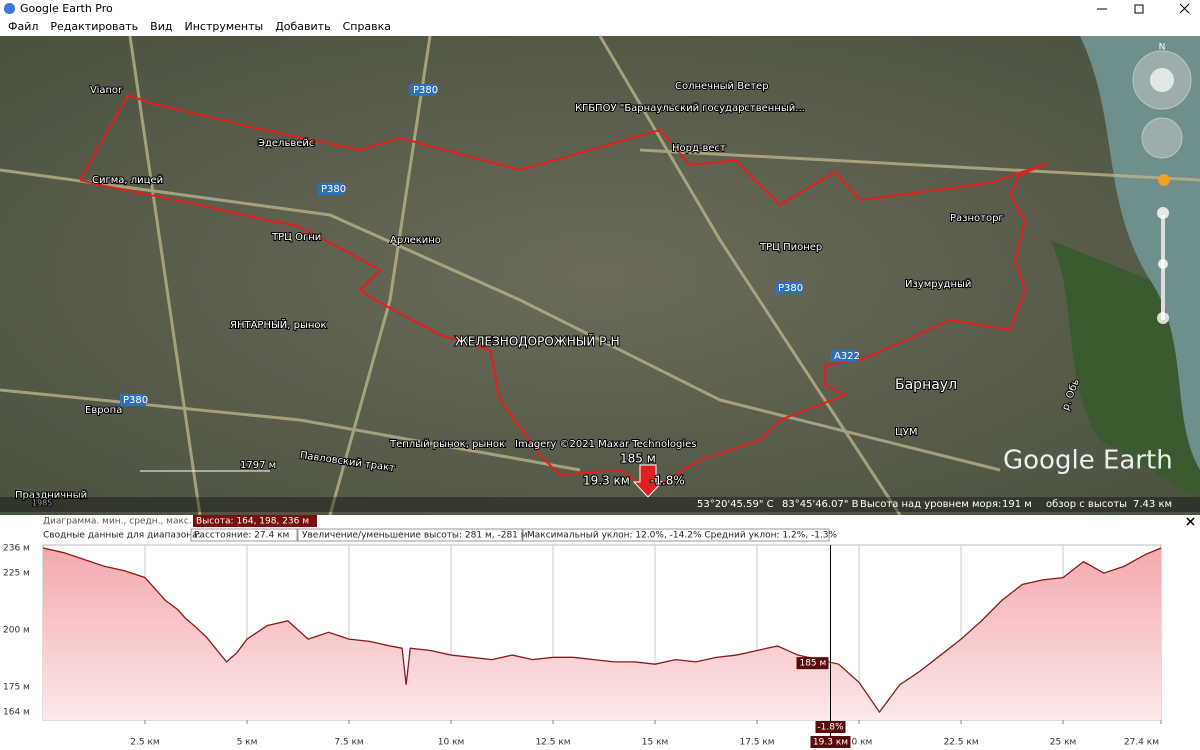 The width and height of the screenshot is (1200, 750). Describe the element at coordinates (94, 26) in the screenshot. I see `menu-item: Редактировать` at that location.